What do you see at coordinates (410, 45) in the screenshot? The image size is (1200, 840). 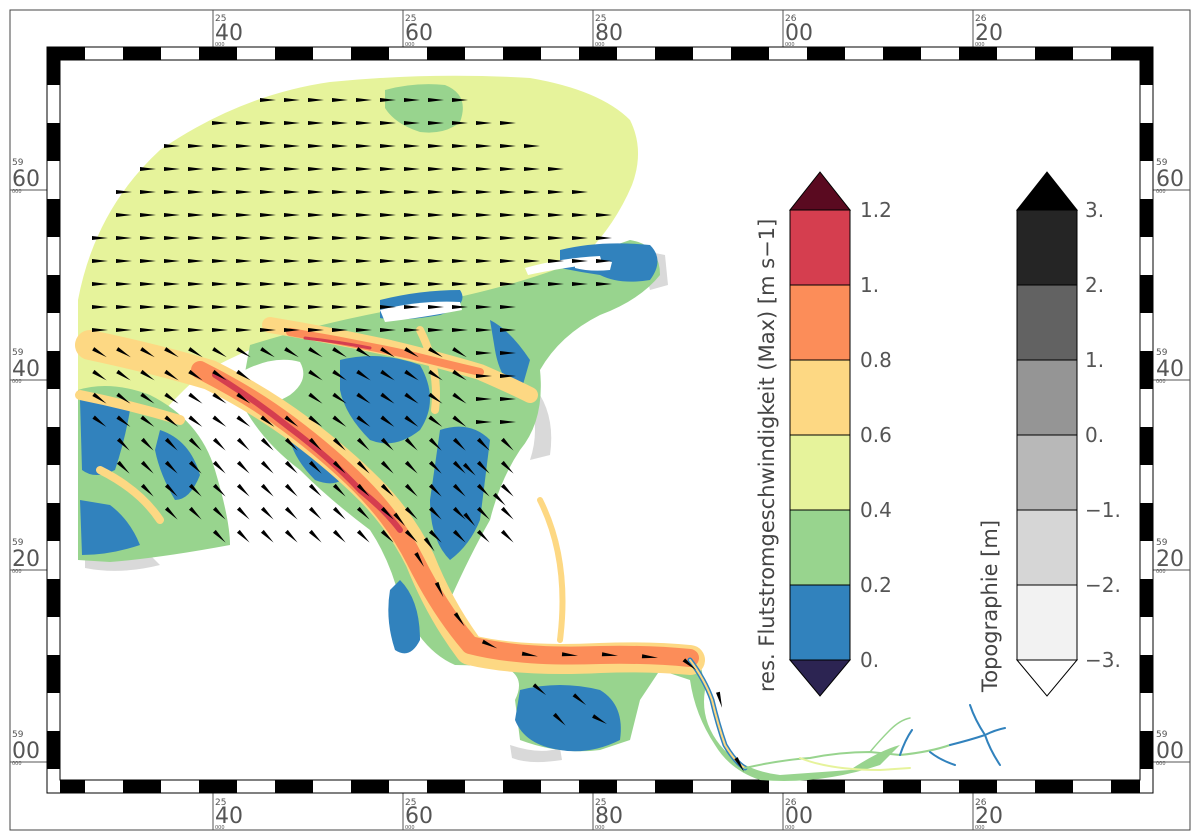 I see `lon-top-2-sub: 000` at bounding box center [410, 45].